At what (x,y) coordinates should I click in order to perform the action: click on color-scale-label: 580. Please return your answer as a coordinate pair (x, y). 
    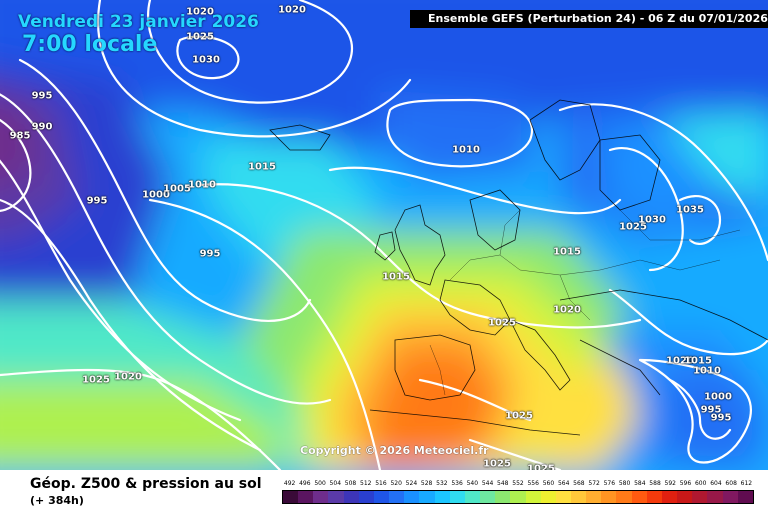
    Looking at the image, I should click on (624, 483).